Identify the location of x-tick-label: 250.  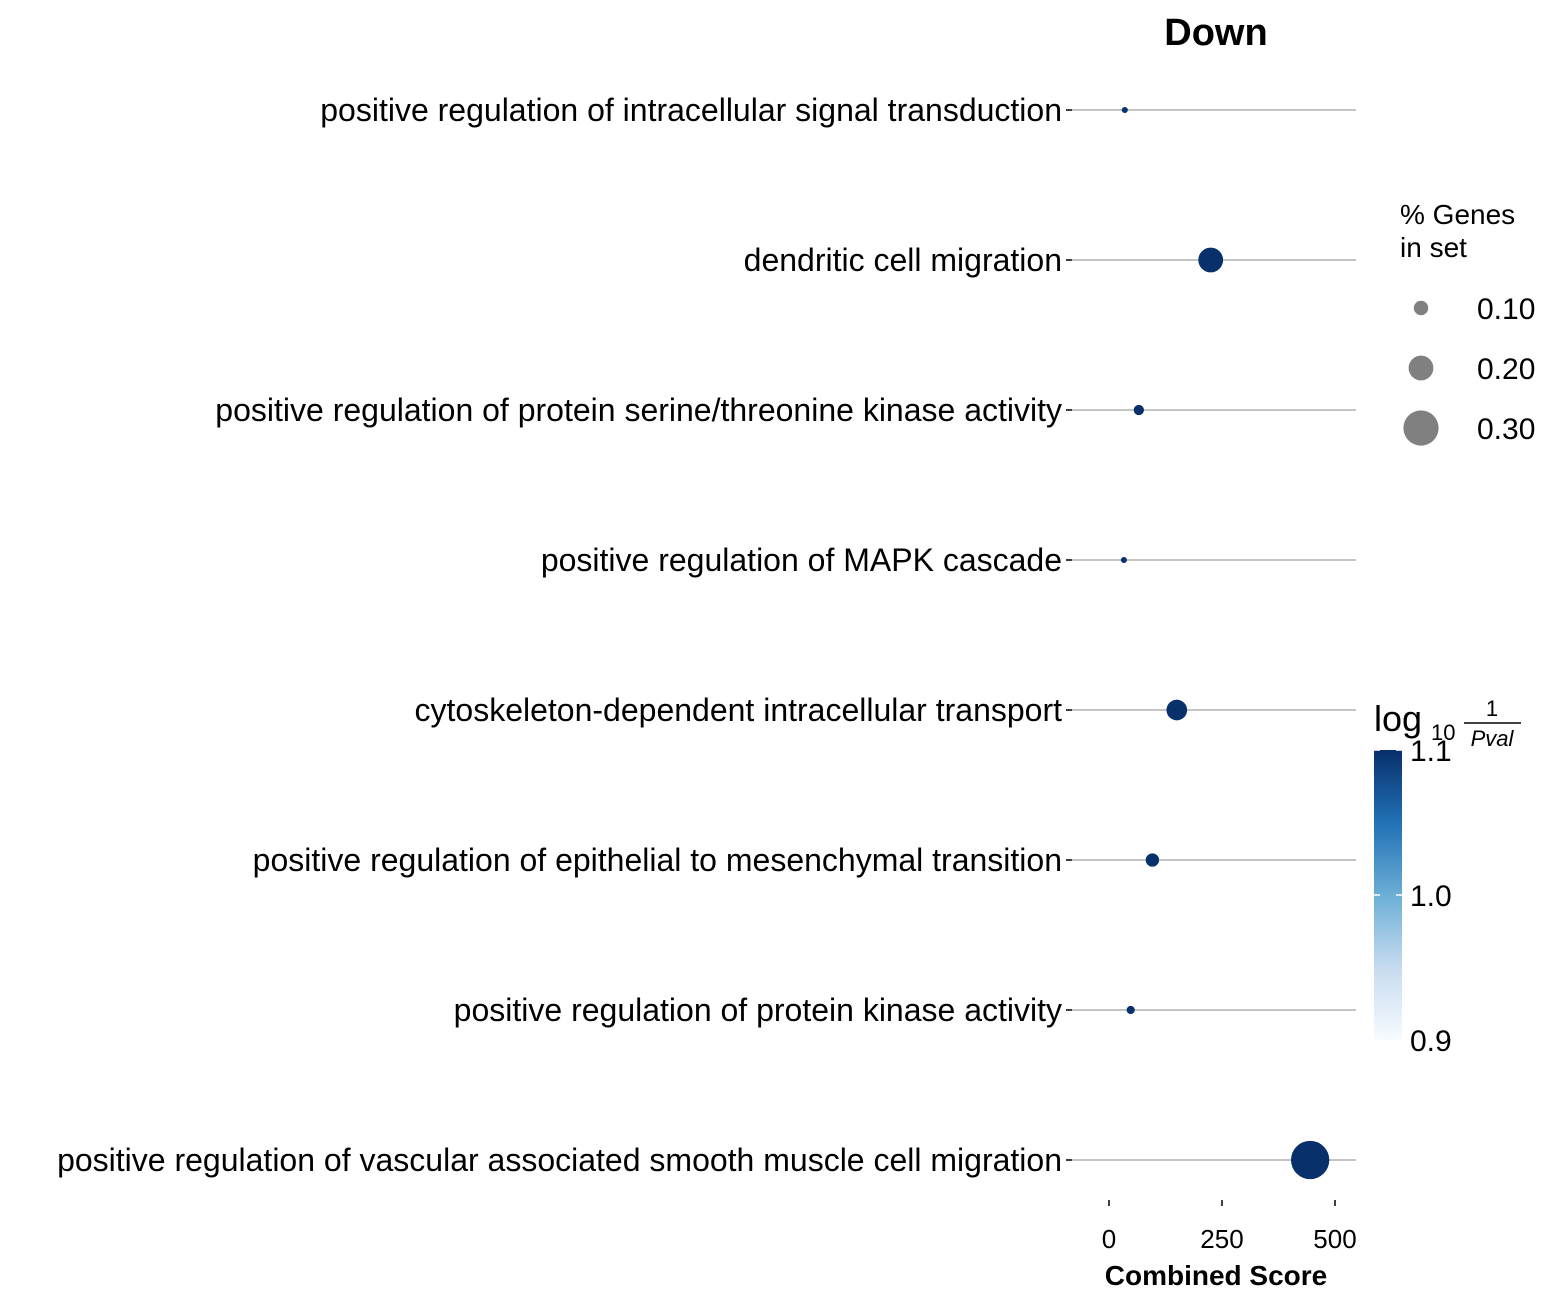
(1221, 1239).